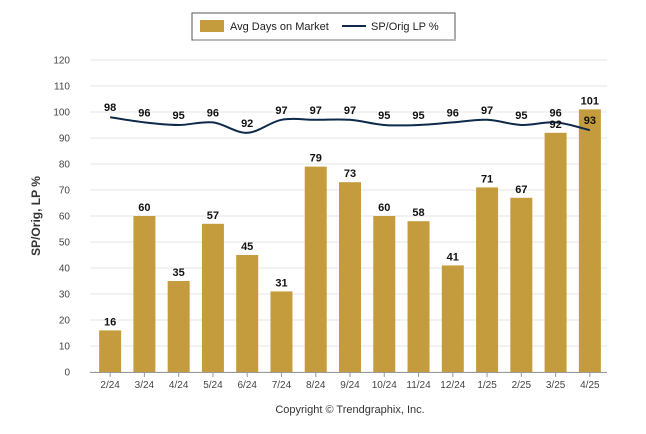  What do you see at coordinates (212, 26) in the screenshot?
I see `legend-swatch-bar` at bounding box center [212, 26].